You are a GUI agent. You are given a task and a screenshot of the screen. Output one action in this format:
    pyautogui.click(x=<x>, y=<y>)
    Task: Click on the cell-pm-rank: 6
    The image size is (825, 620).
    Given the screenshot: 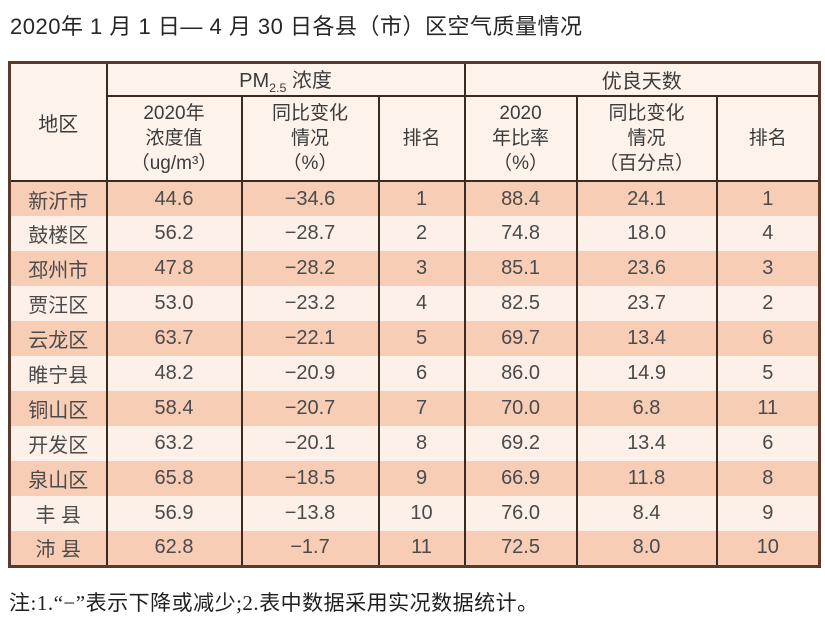 What is the action you would take?
    pyautogui.click(x=421, y=373)
    